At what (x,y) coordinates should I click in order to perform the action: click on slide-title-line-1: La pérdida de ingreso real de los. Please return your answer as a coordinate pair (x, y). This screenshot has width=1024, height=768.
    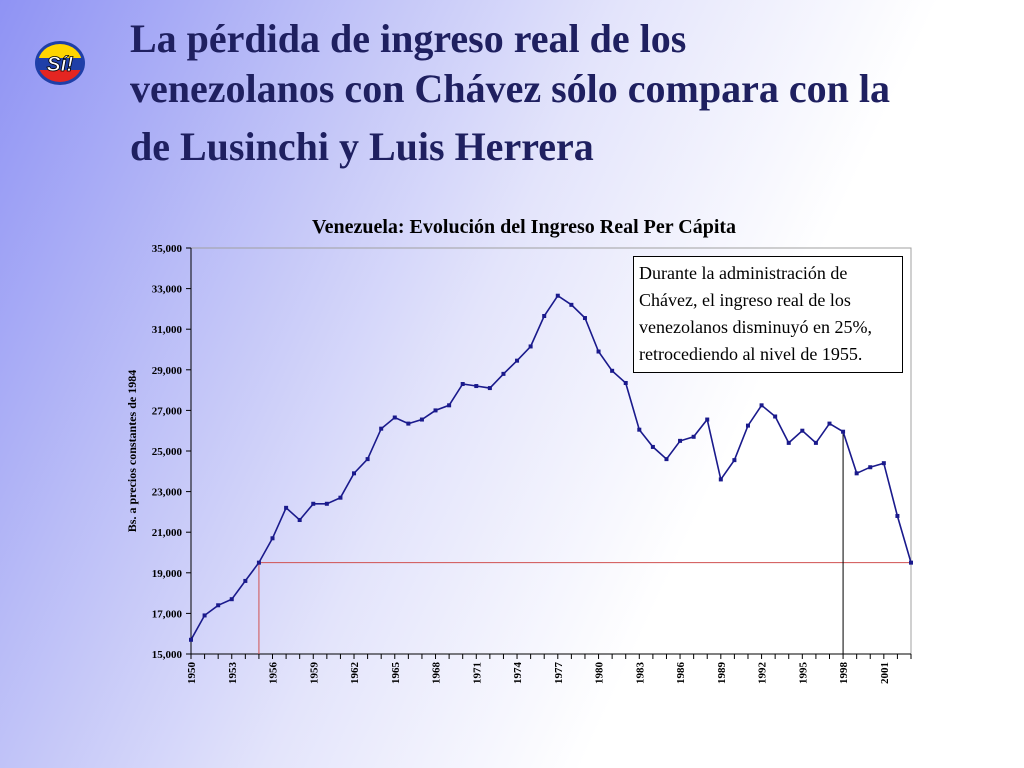
    Looking at the image, I should click on (408, 38).